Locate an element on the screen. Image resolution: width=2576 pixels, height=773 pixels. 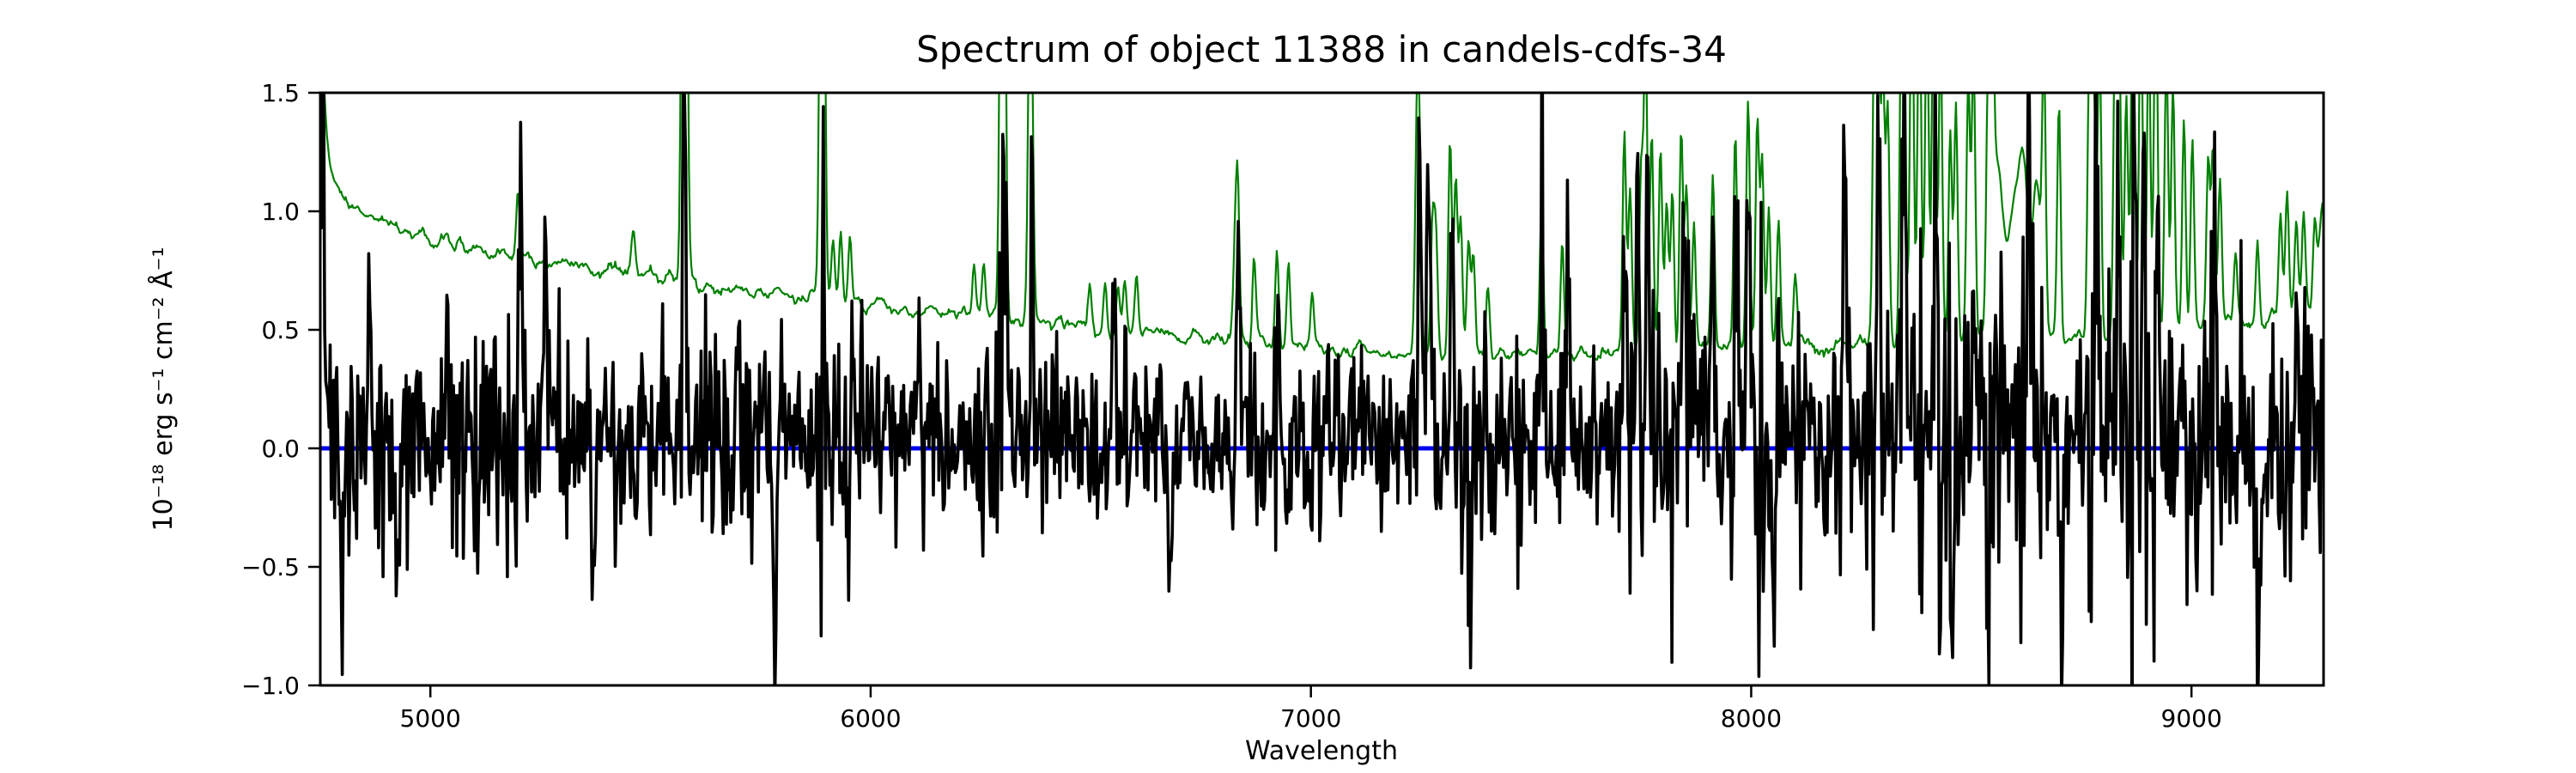
x-axis-ticks: 5000 6000 7000 8000 9000 is located at coordinates (1311, 709).